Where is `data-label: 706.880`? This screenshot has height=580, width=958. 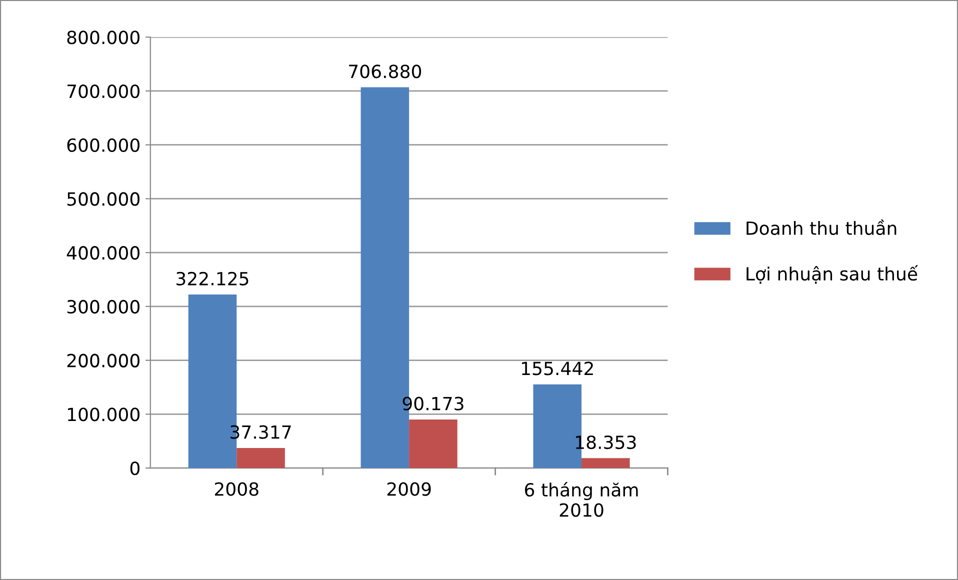
data-label: 706.880 is located at coordinates (385, 71).